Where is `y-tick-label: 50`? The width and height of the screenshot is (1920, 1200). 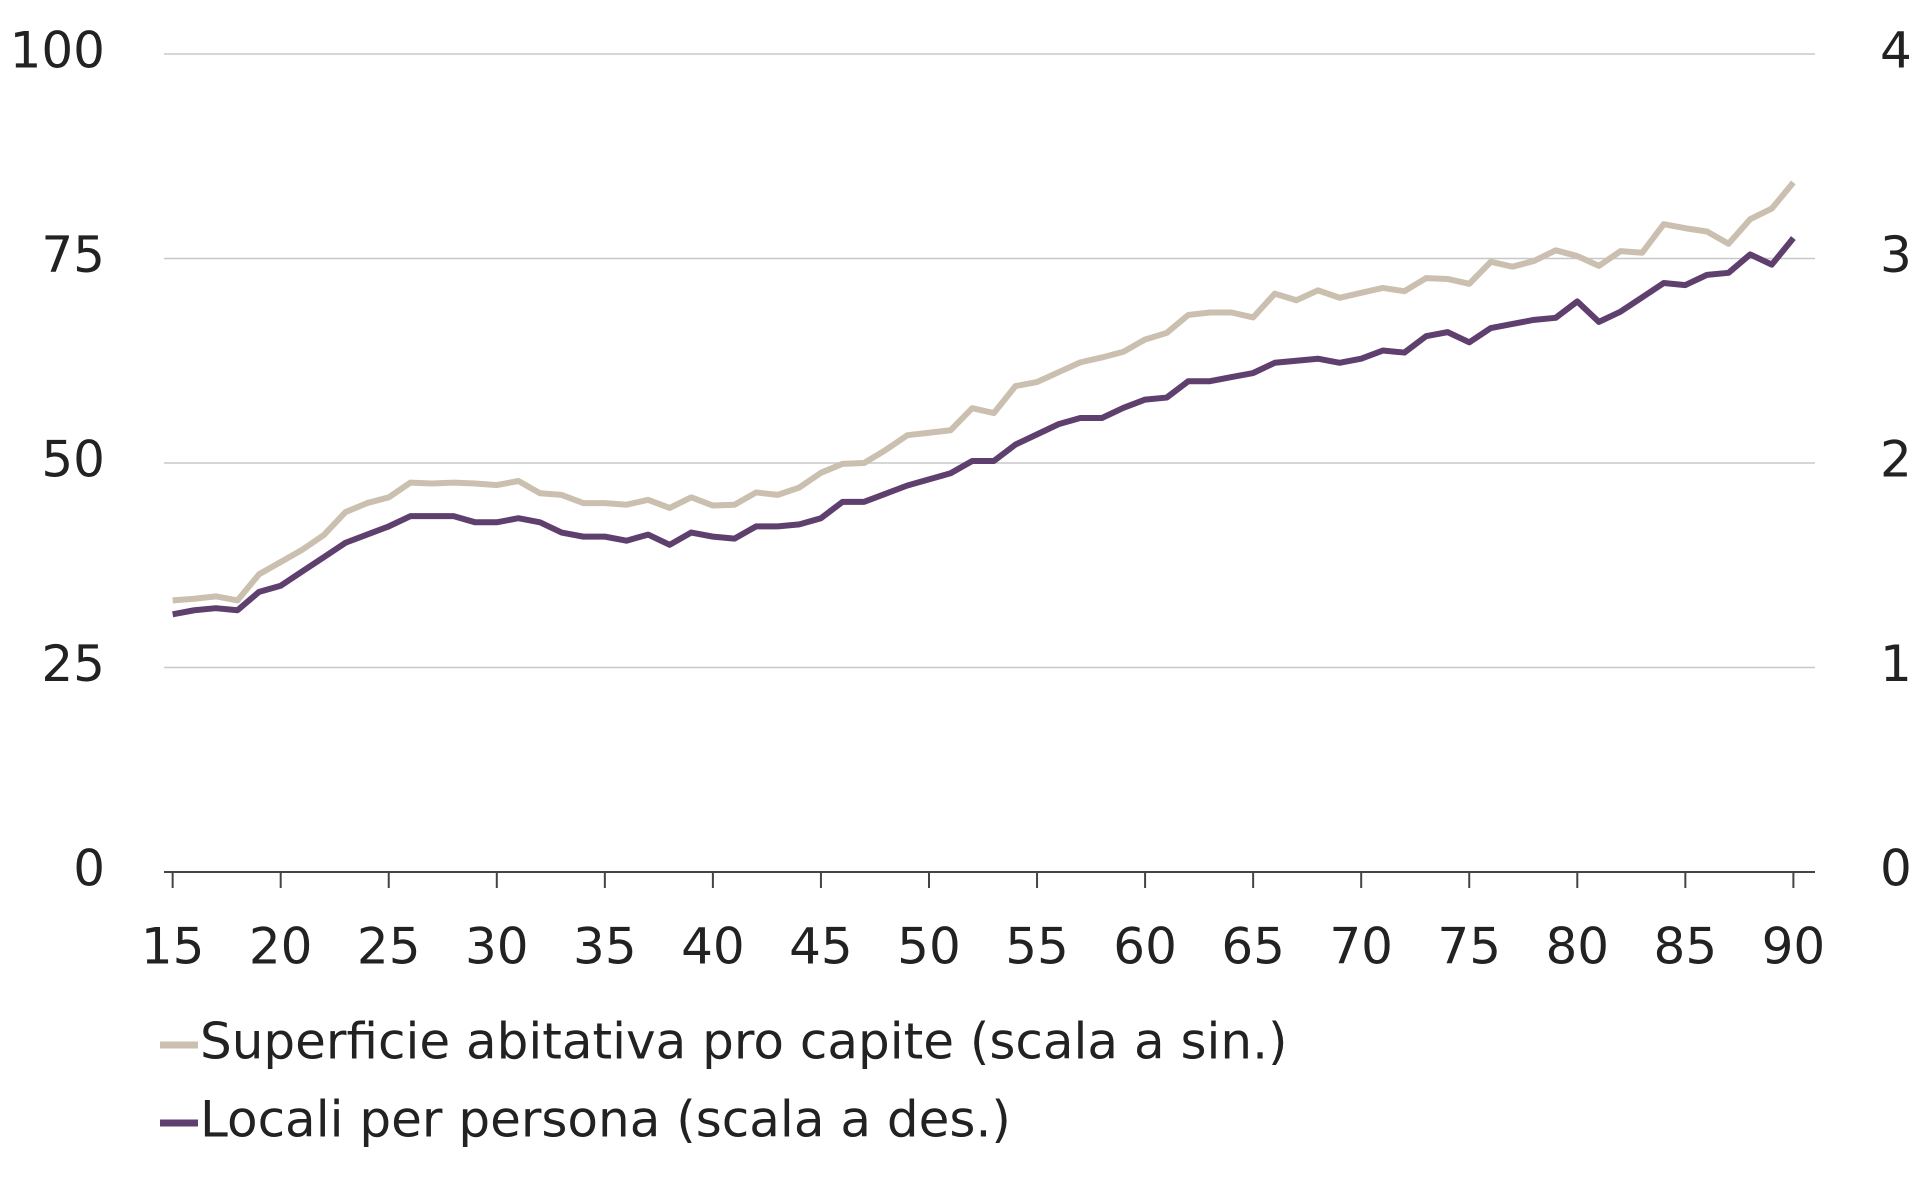
y-tick-label: 50 is located at coordinates (73, 460).